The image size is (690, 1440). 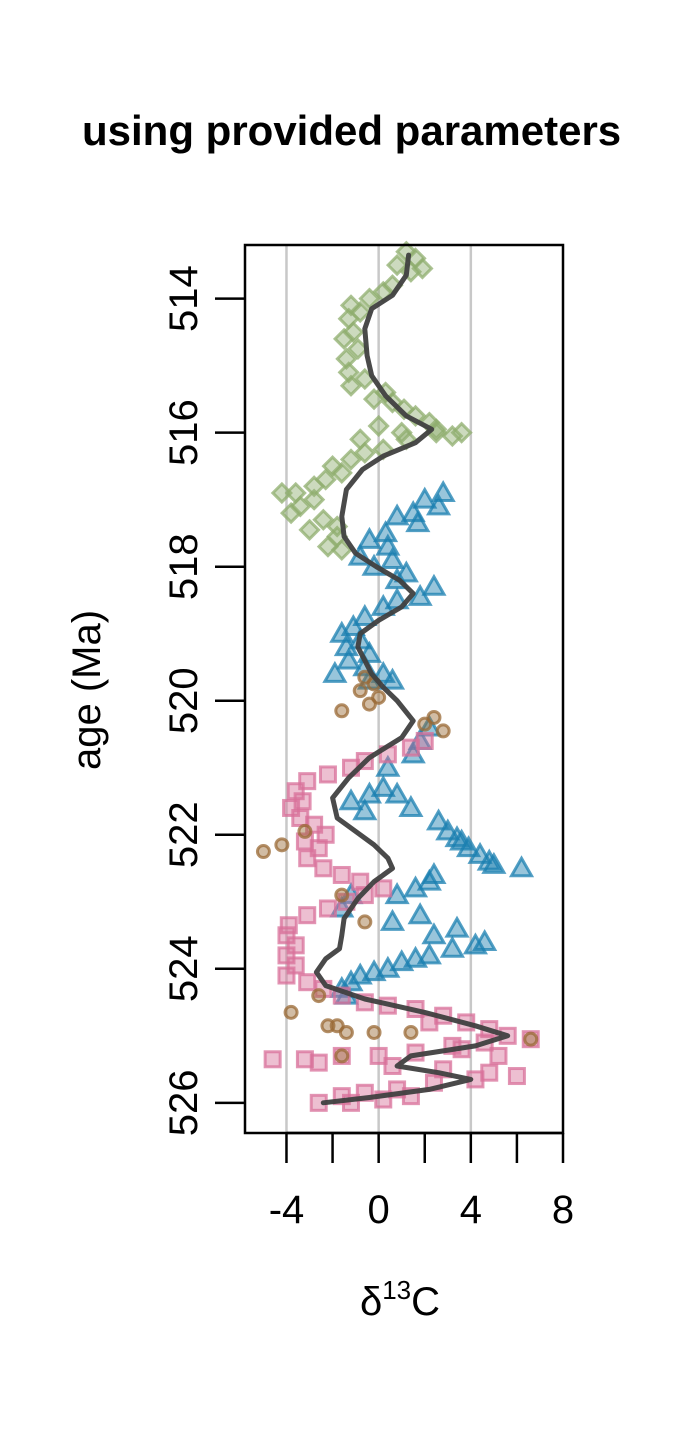 What do you see at coordinates (379, 1210) in the screenshot?
I see `x-tick-label: 0` at bounding box center [379, 1210].